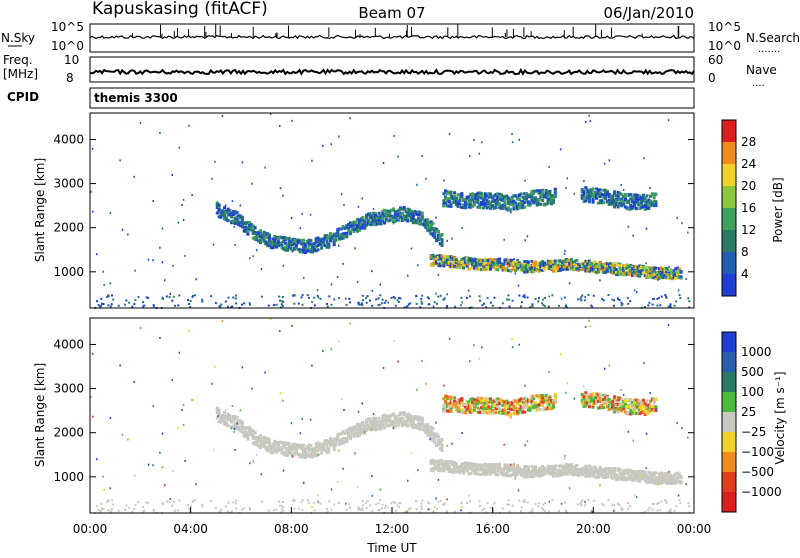 This screenshot has height=558, width=800. What do you see at coordinates (68, 228) in the screenshot?
I see `ytick-label: 2000` at bounding box center [68, 228].